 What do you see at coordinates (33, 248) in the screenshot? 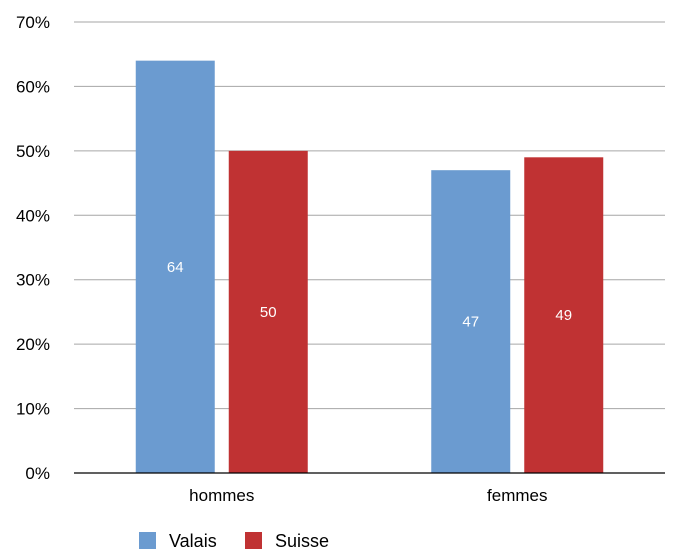
I see `y-axis-ticks: 0% 10% 20% 30% 40% 50% 60% 70%` at bounding box center [33, 248].